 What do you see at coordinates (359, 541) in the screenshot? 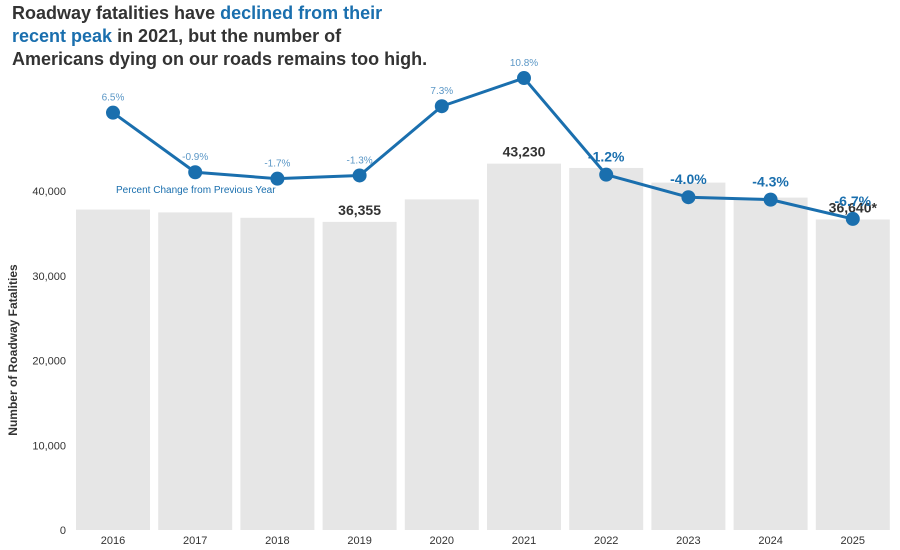
I see `x-tick-label: 2019` at bounding box center [359, 541].